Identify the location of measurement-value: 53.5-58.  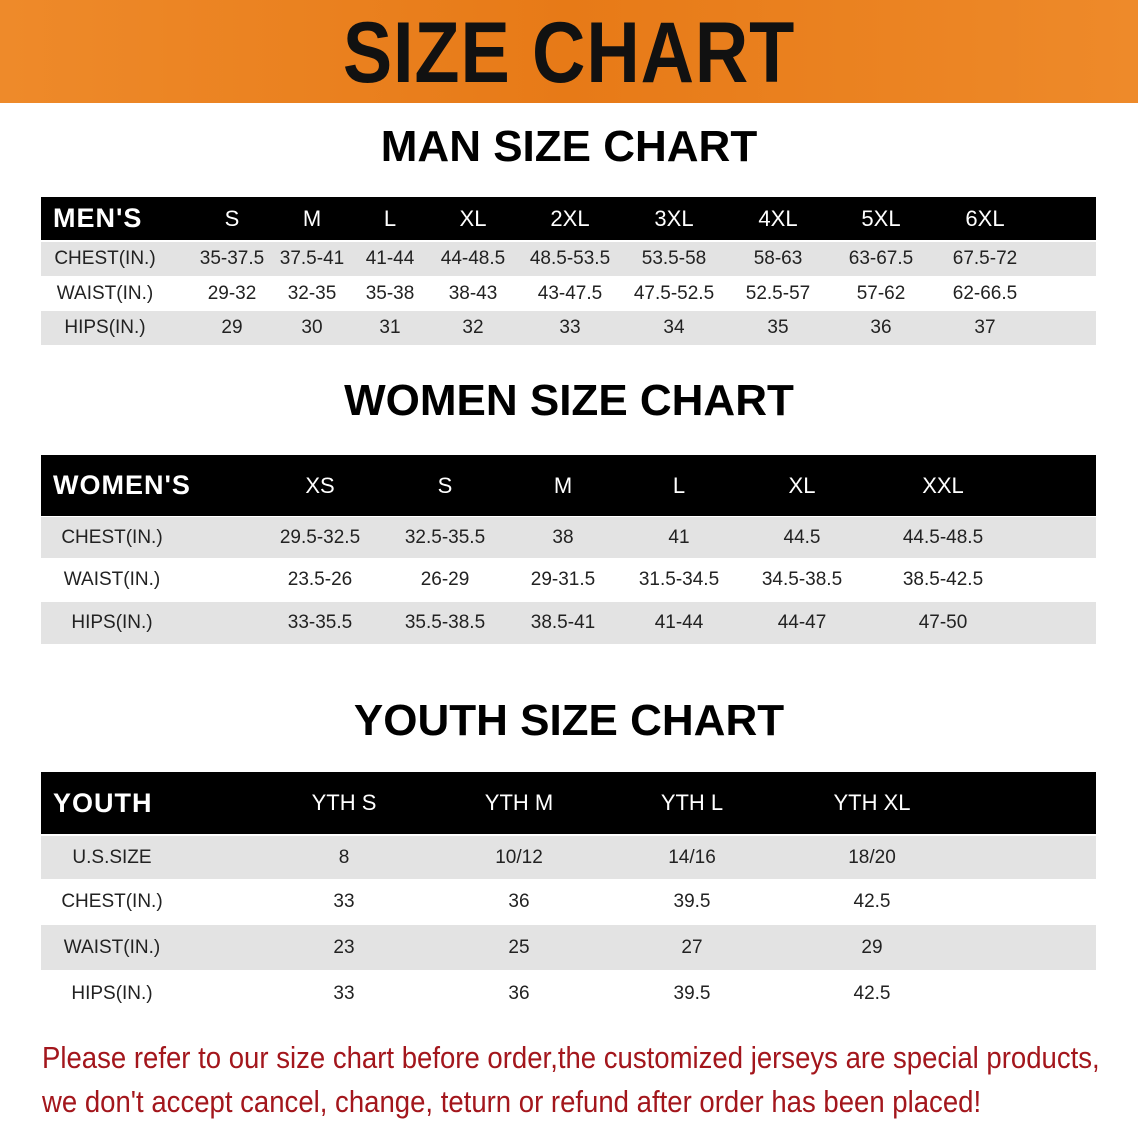
(674, 258).